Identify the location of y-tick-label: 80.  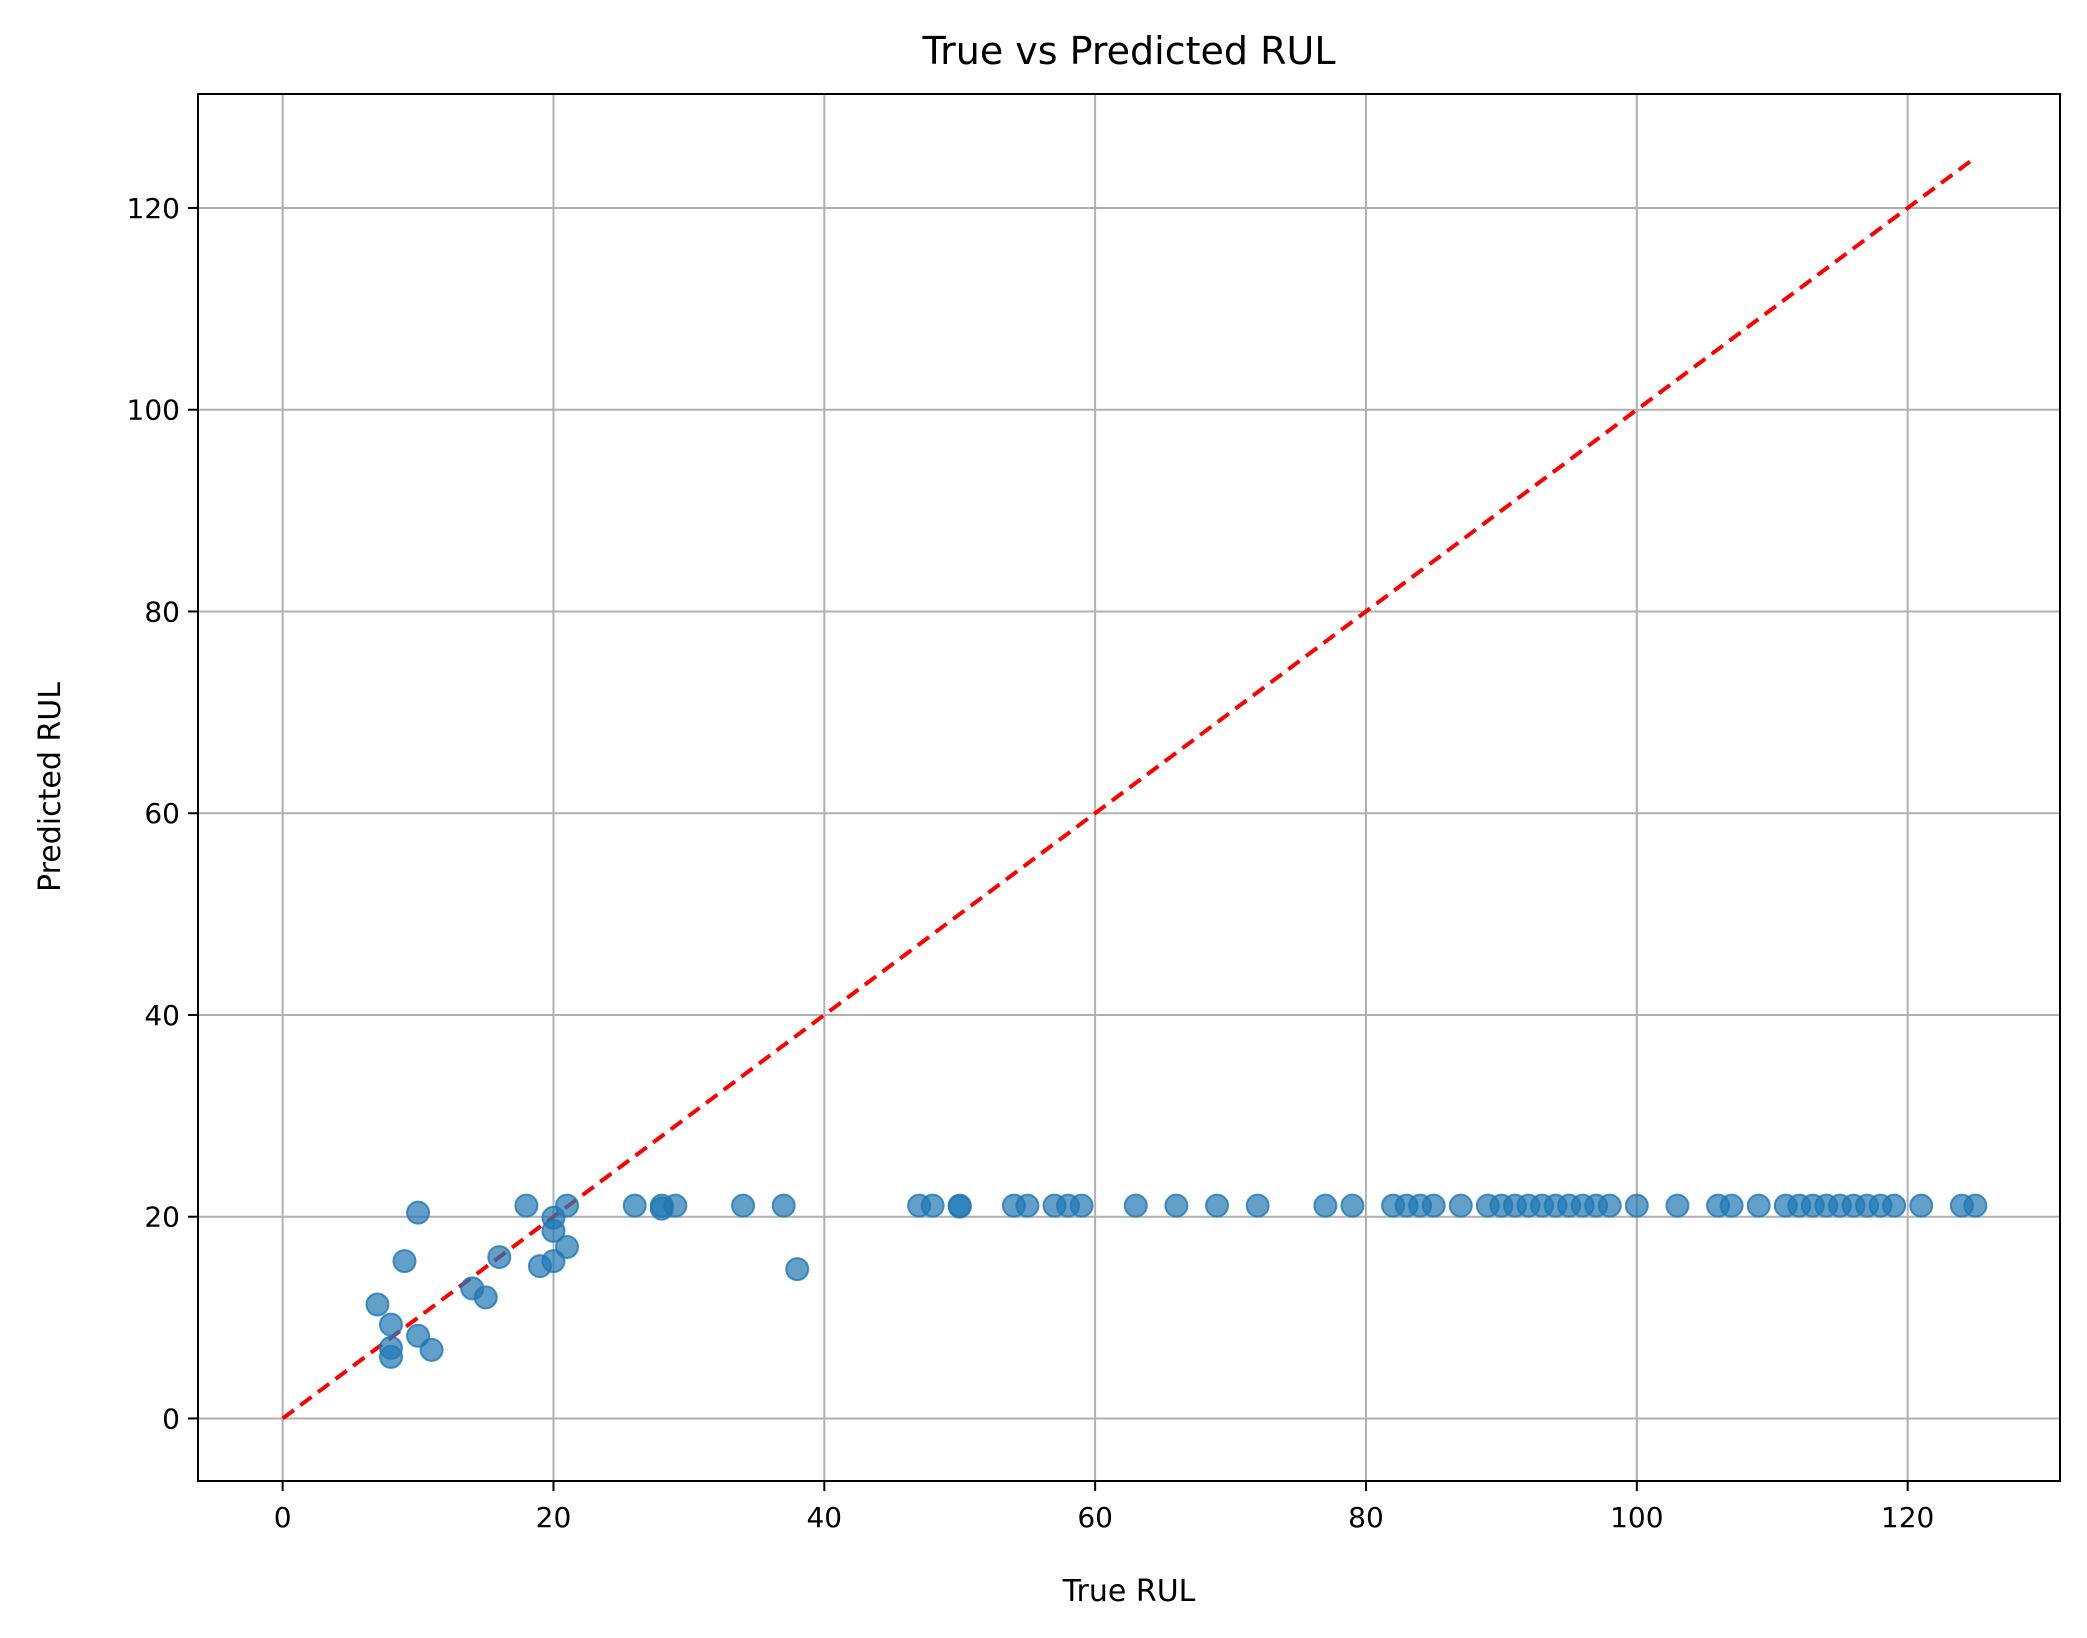
(162, 611).